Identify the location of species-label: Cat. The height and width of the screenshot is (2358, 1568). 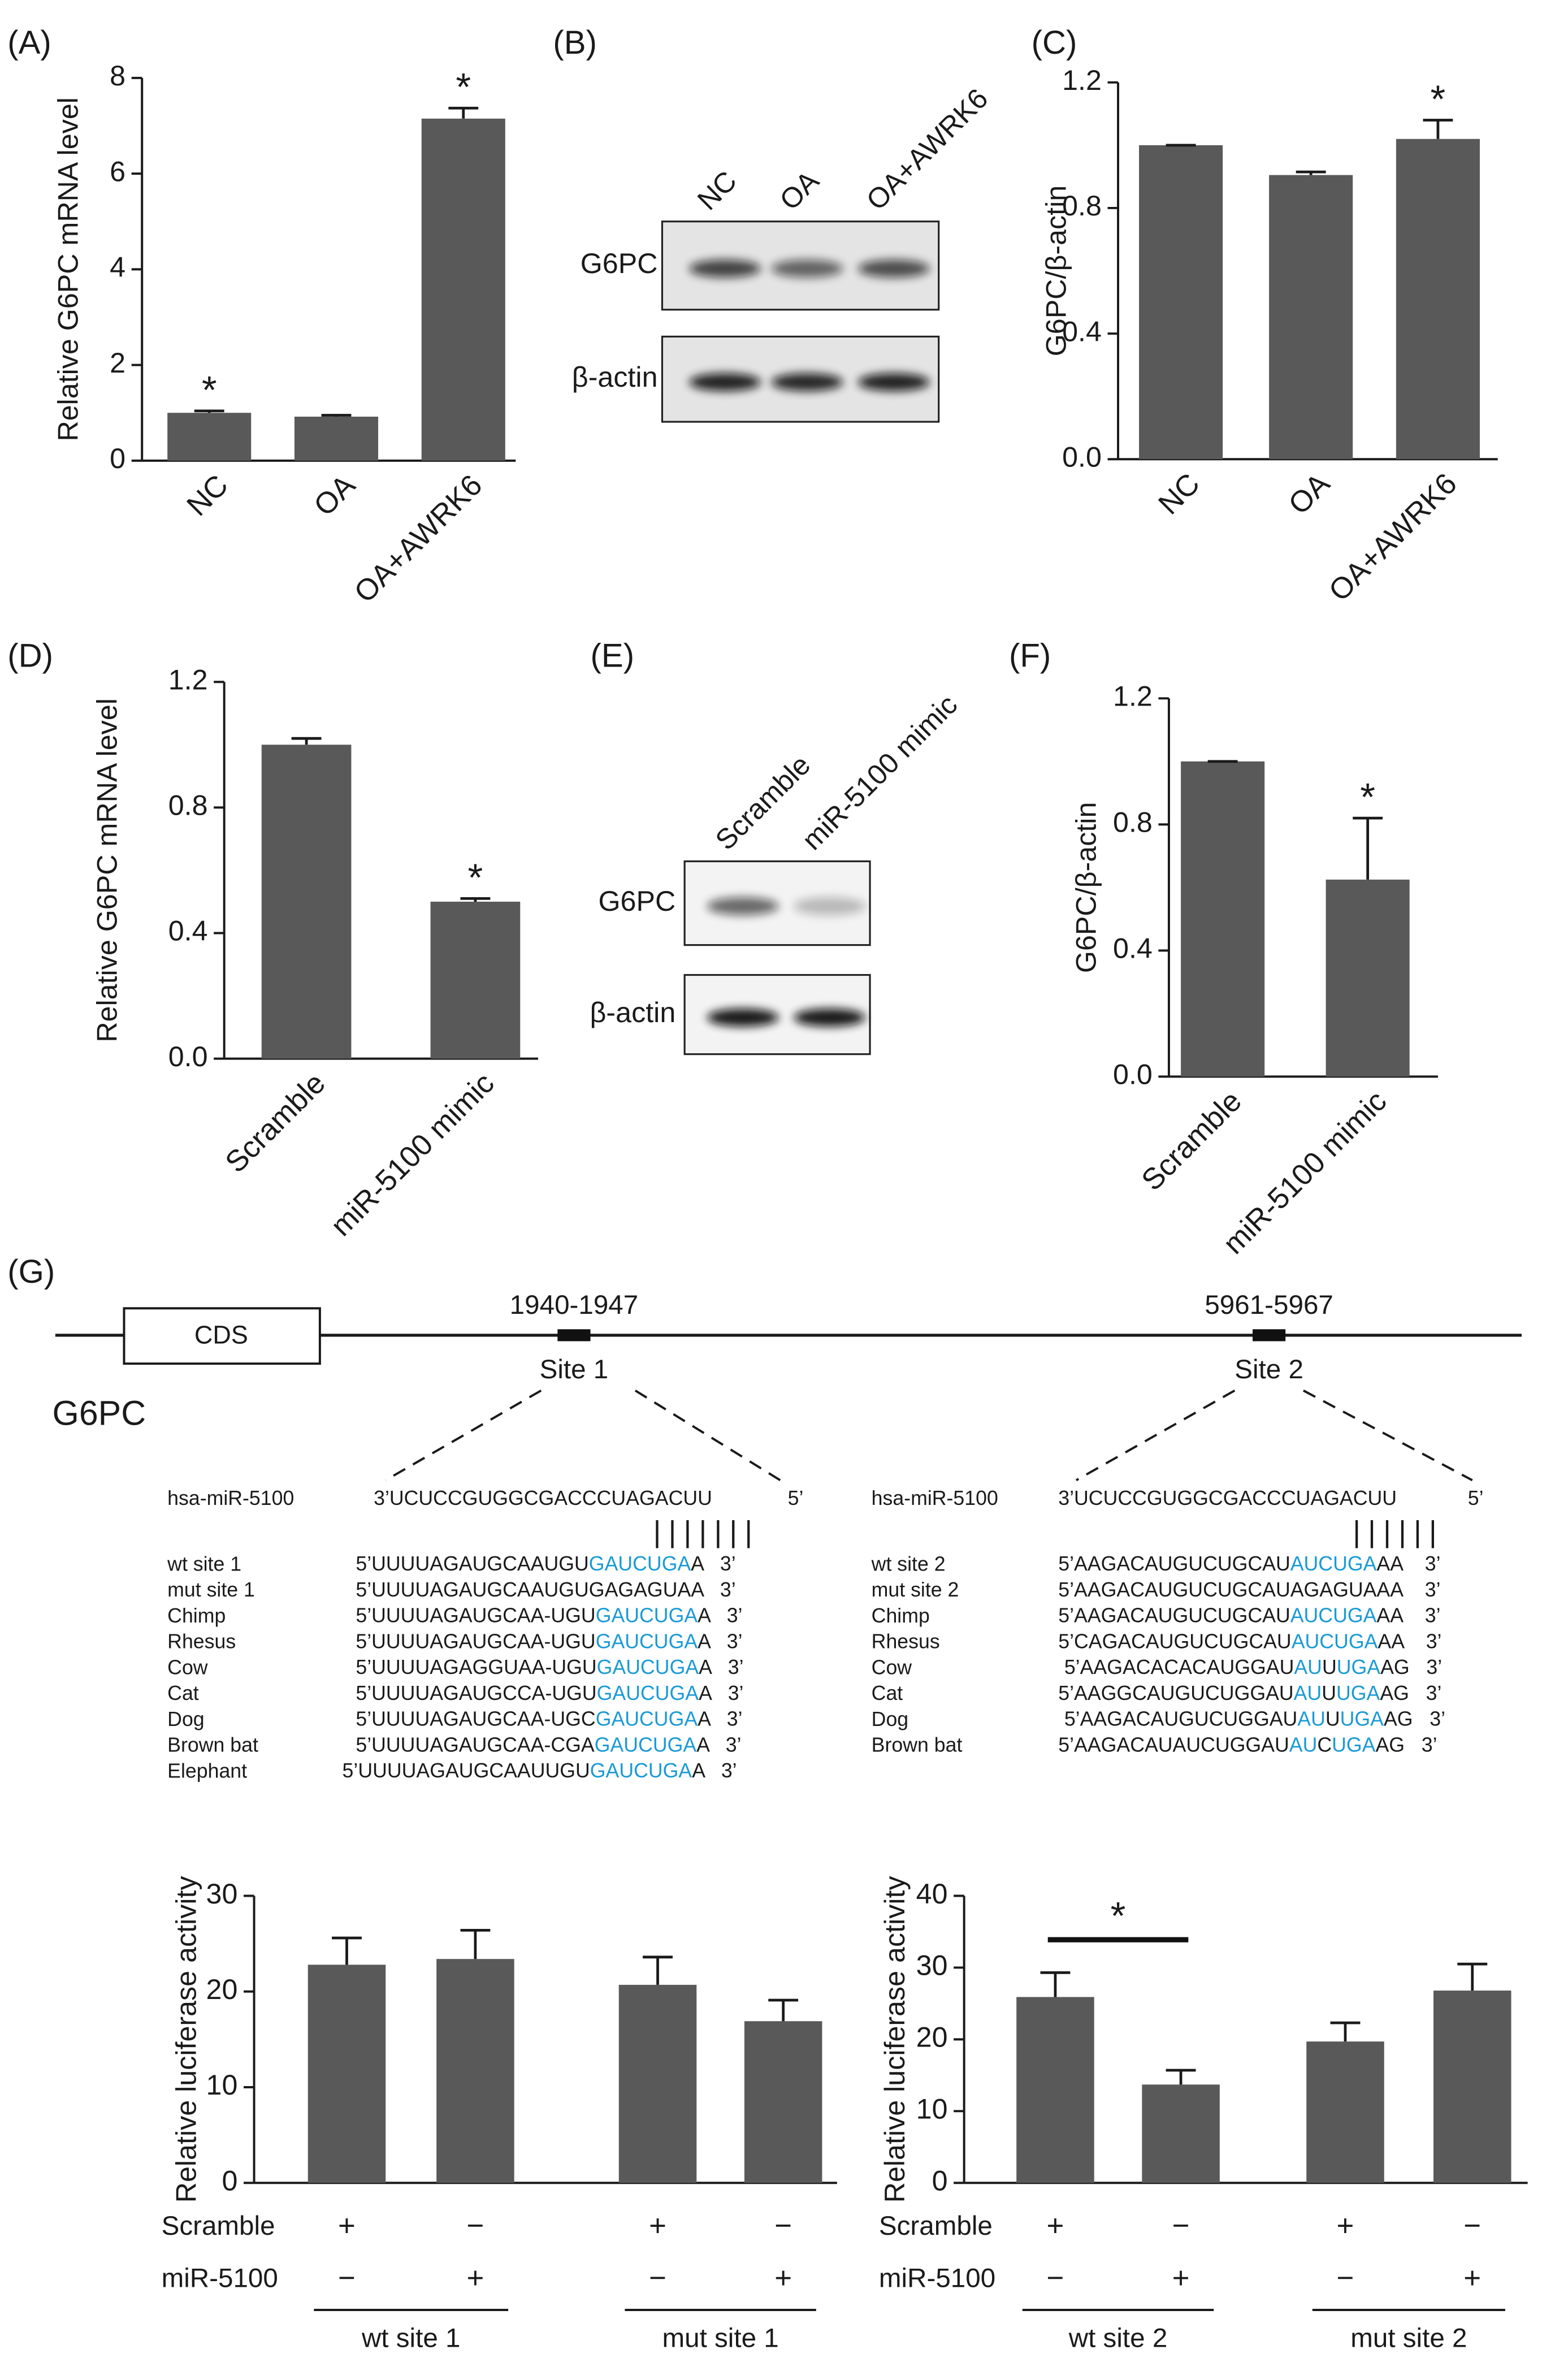
(887, 1693).